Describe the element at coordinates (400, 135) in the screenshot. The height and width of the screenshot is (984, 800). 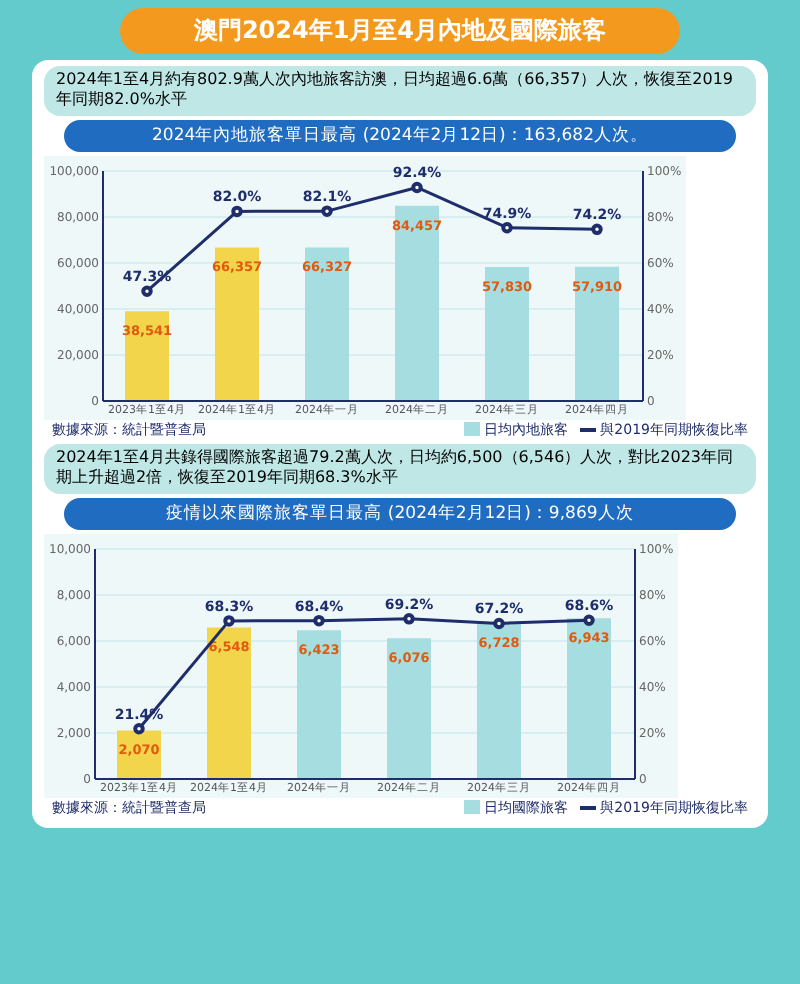
I see `text: 2024年內地旅客單日最高 (2024年2月12日)：163,682人次。` at that location.